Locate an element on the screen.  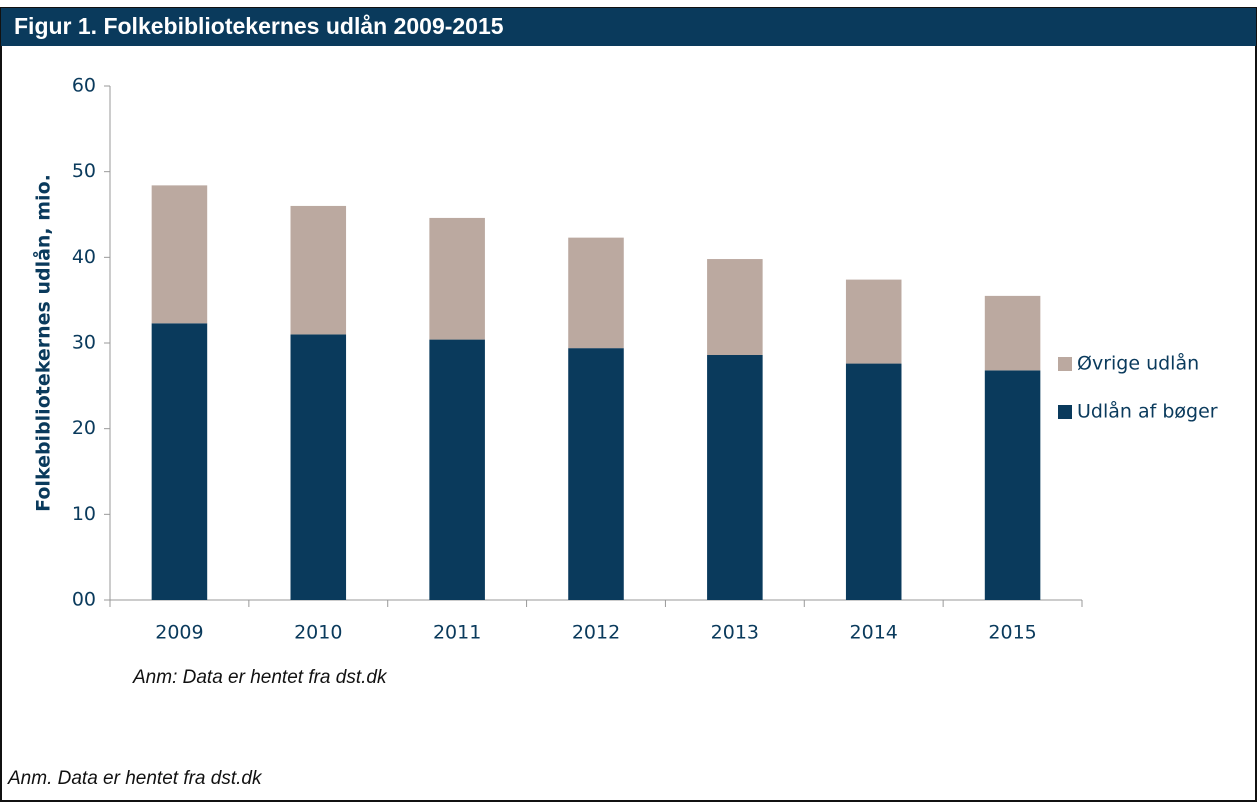
y-tick-label: 10 is located at coordinates (84, 514).